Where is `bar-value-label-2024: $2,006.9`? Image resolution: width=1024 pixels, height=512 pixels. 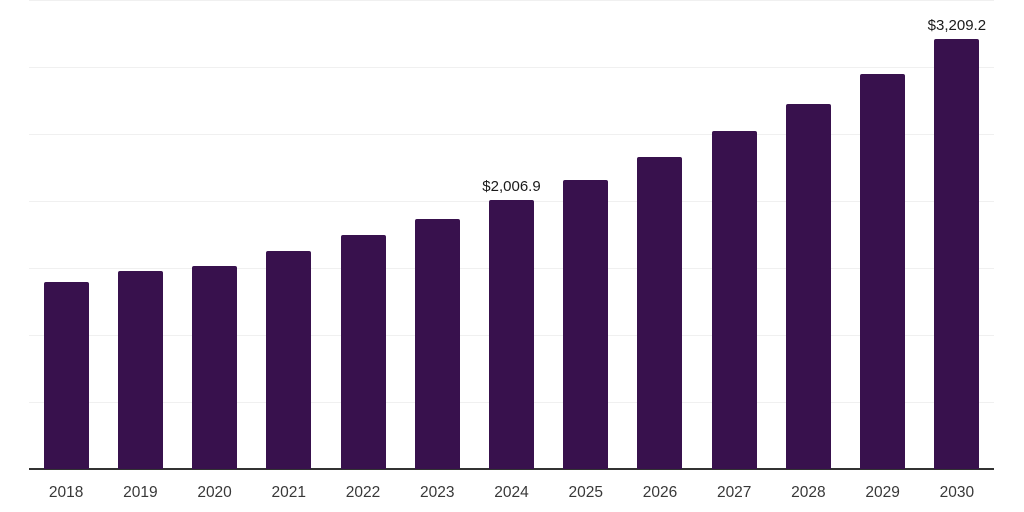 bar-value-label-2024: $2,006.9 is located at coordinates (511, 187).